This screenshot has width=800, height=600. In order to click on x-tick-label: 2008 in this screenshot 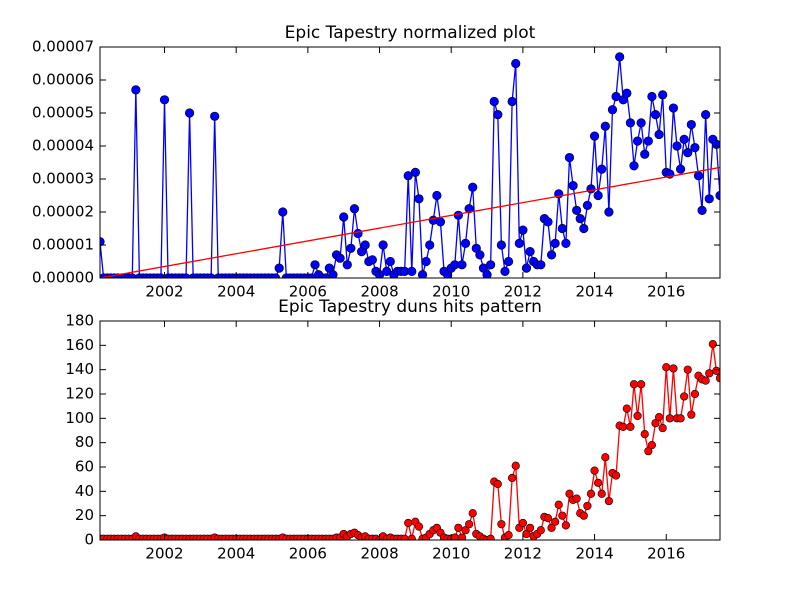, I will do `click(379, 292)`.